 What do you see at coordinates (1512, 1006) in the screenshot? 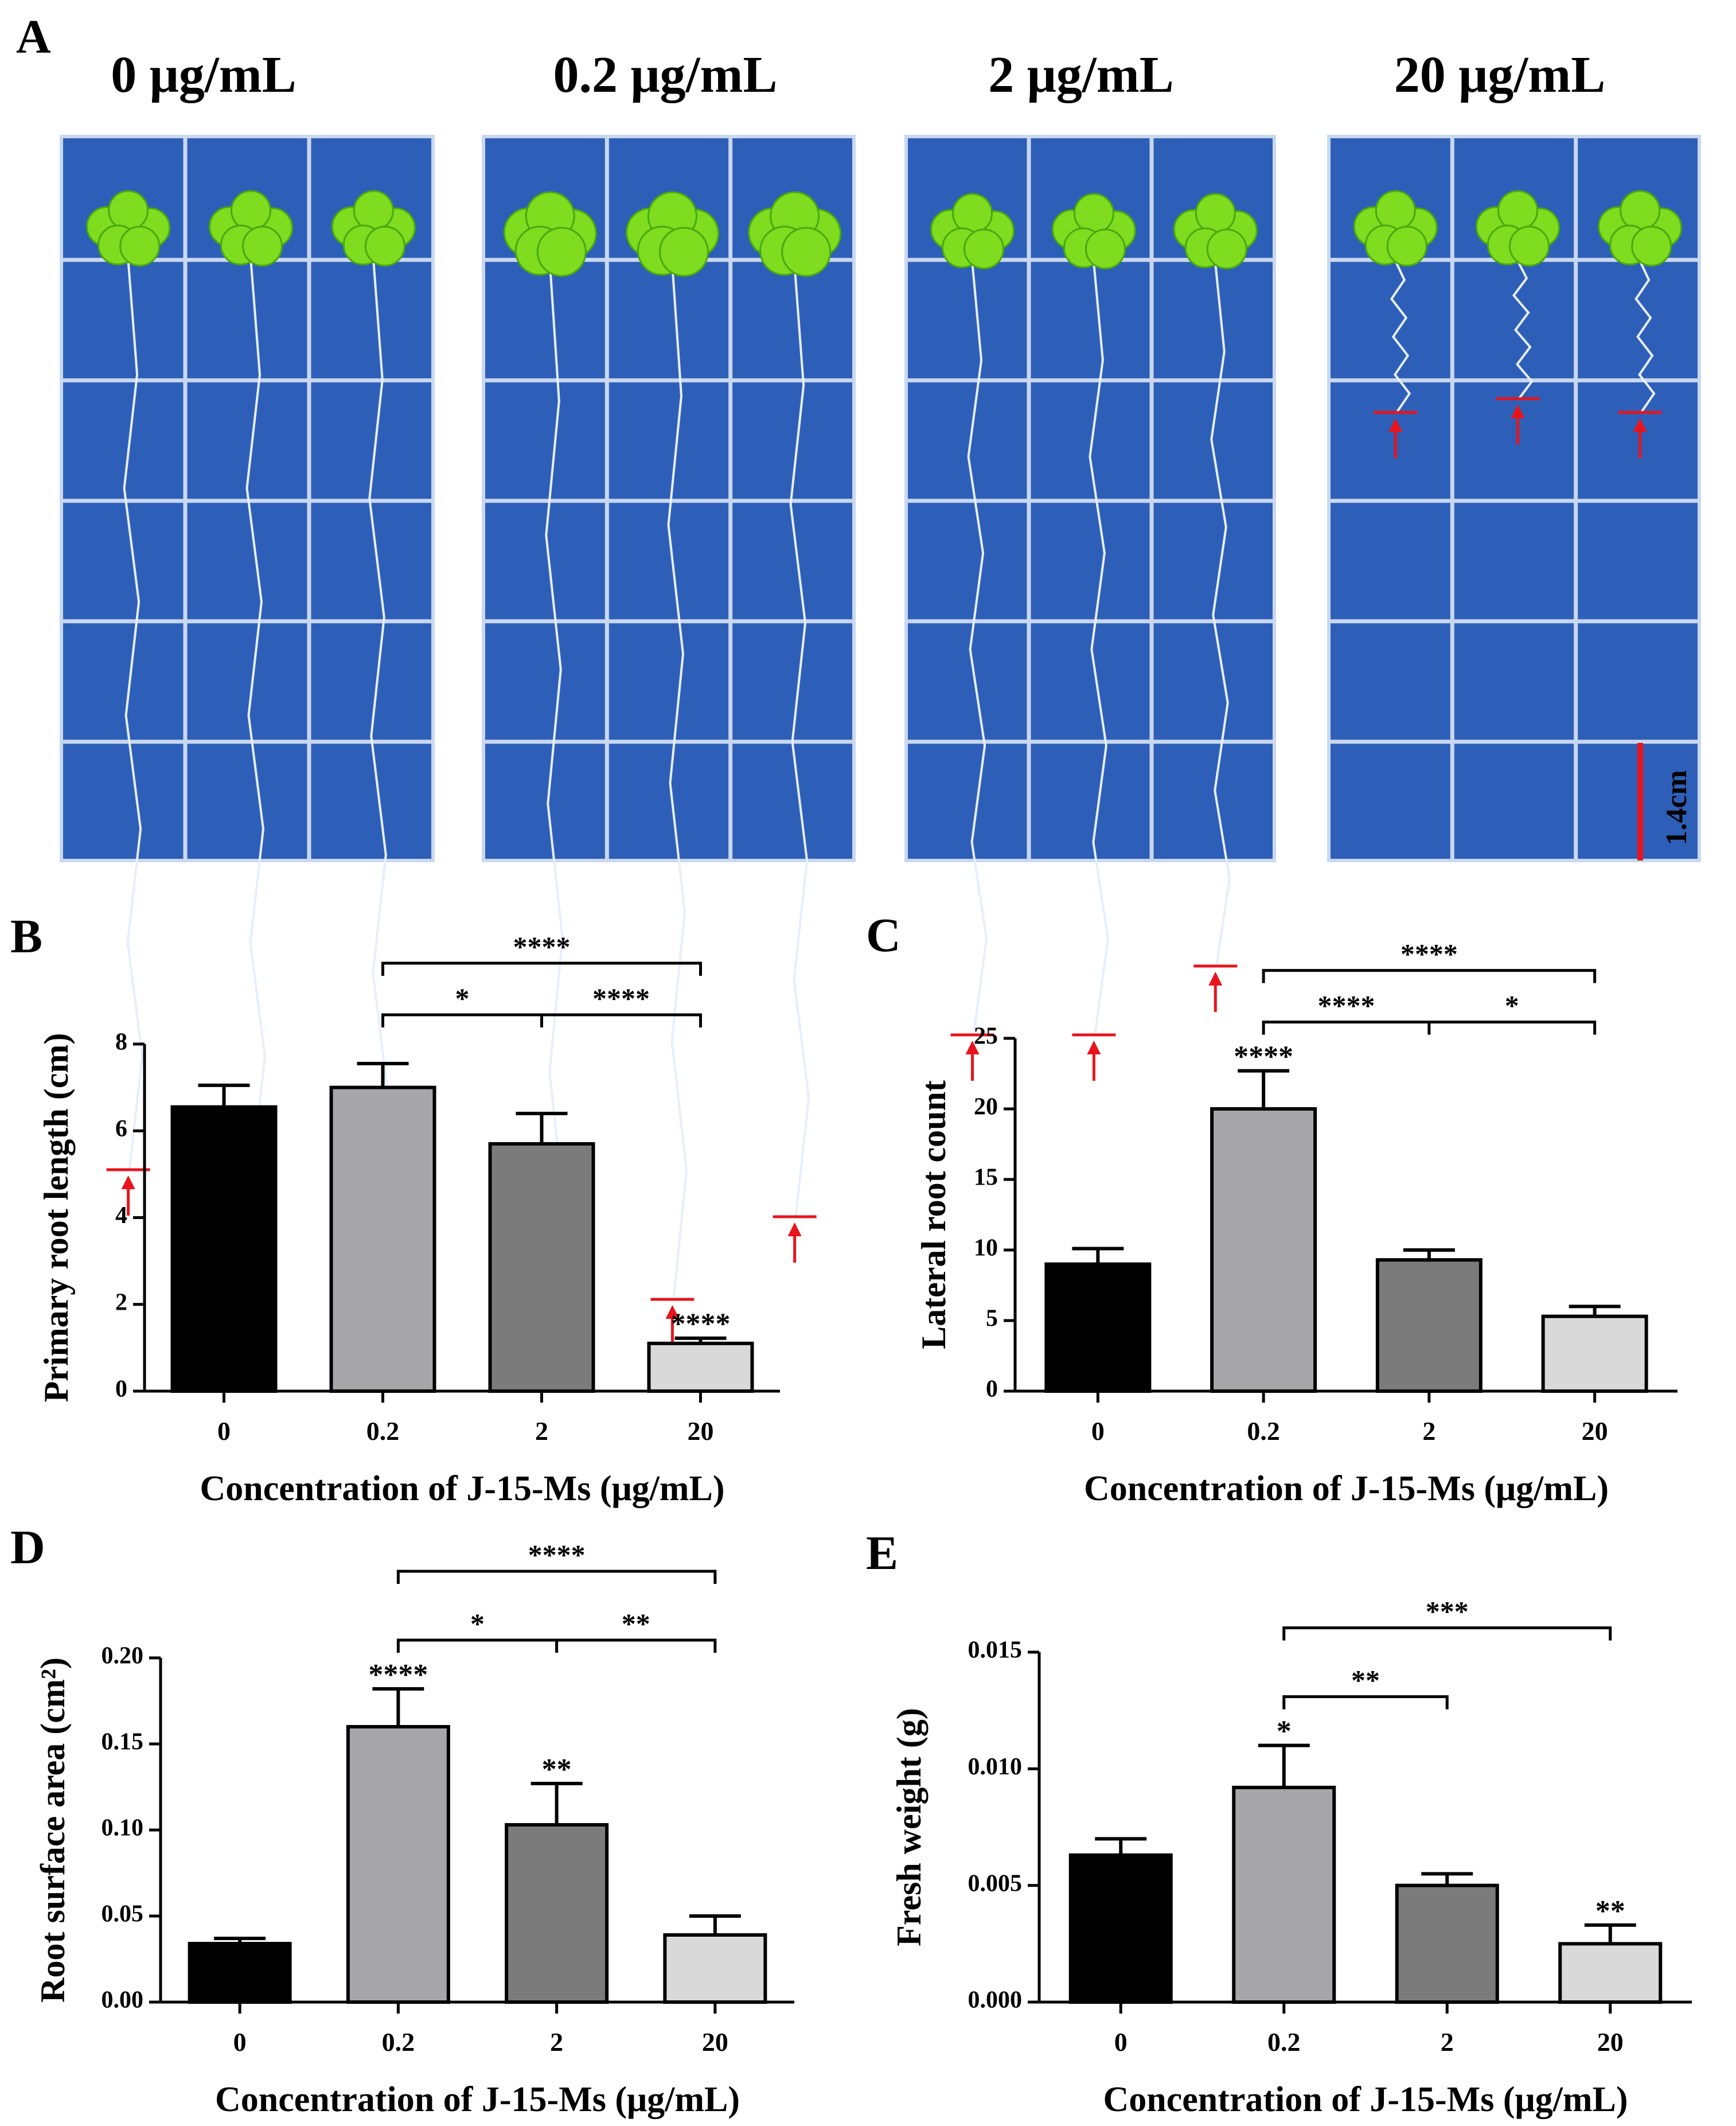
I see `bracket-label-right: *` at bounding box center [1512, 1006].